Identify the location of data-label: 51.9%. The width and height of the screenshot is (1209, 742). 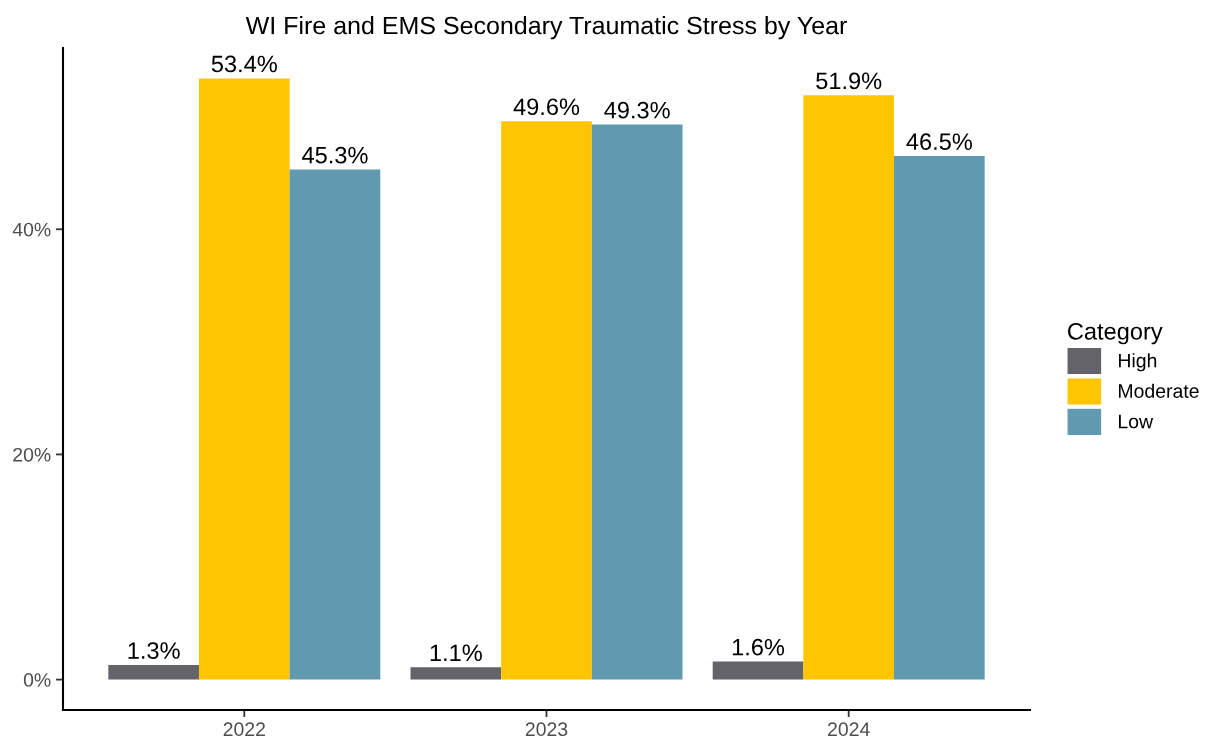
(849, 81).